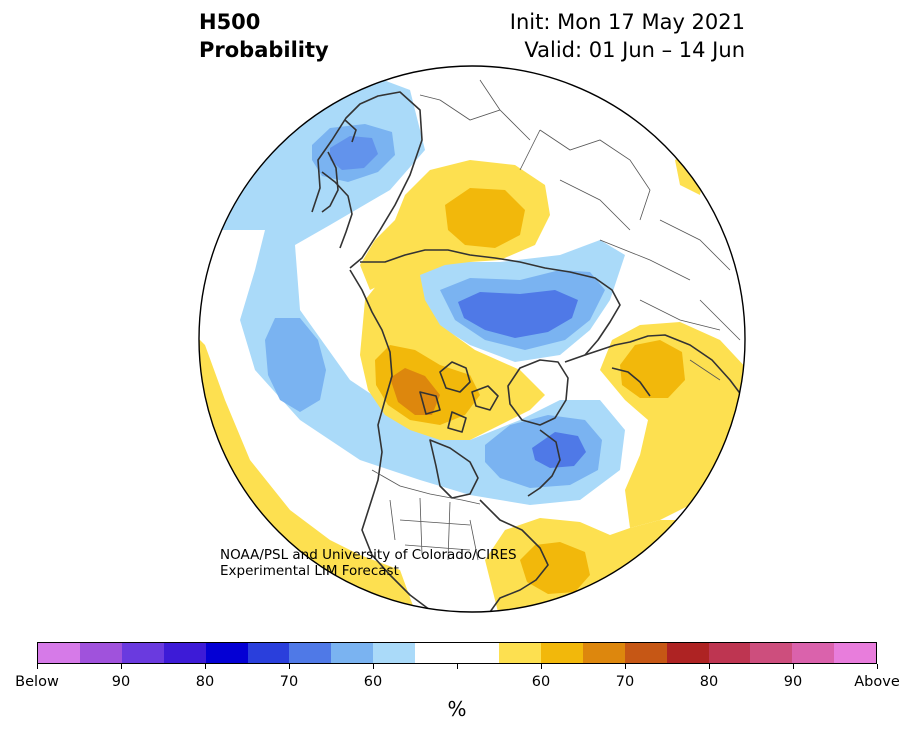 Image resolution: width=915 pixels, height=732 pixels. What do you see at coordinates (538, 392) in the screenshot?
I see `greenland-coastline` at bounding box center [538, 392].